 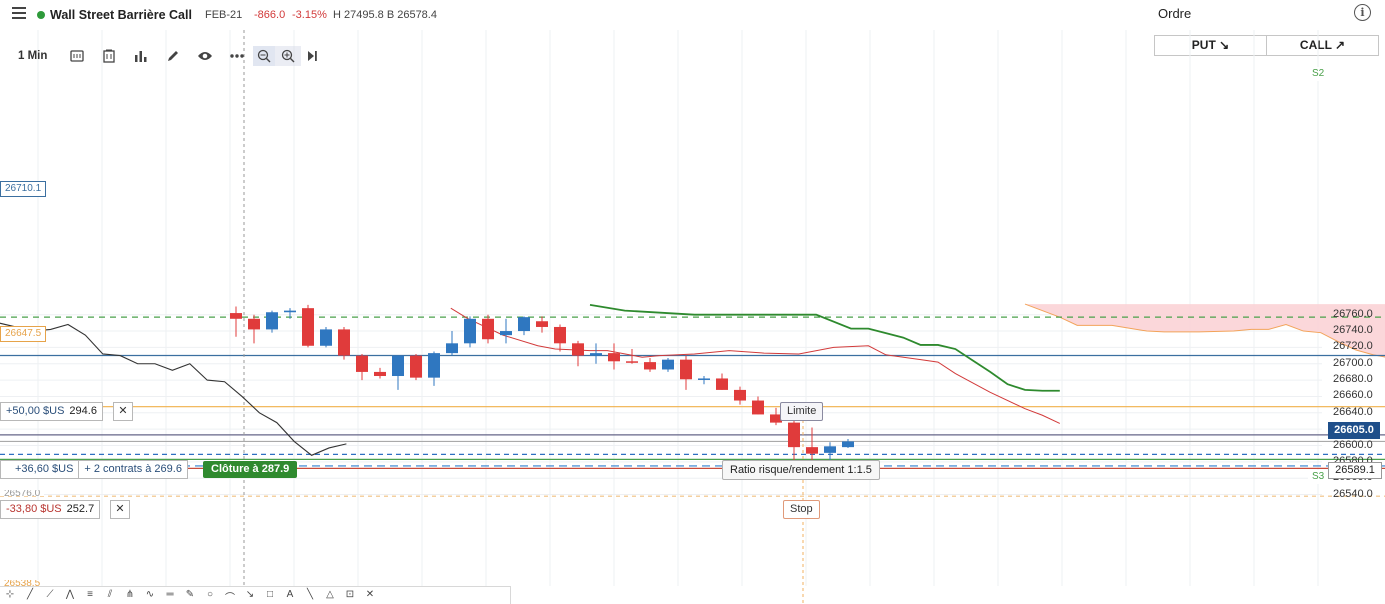 What do you see at coordinates (1354, 430) in the screenshot?
I see `current-price-badge: 26605.0` at bounding box center [1354, 430].